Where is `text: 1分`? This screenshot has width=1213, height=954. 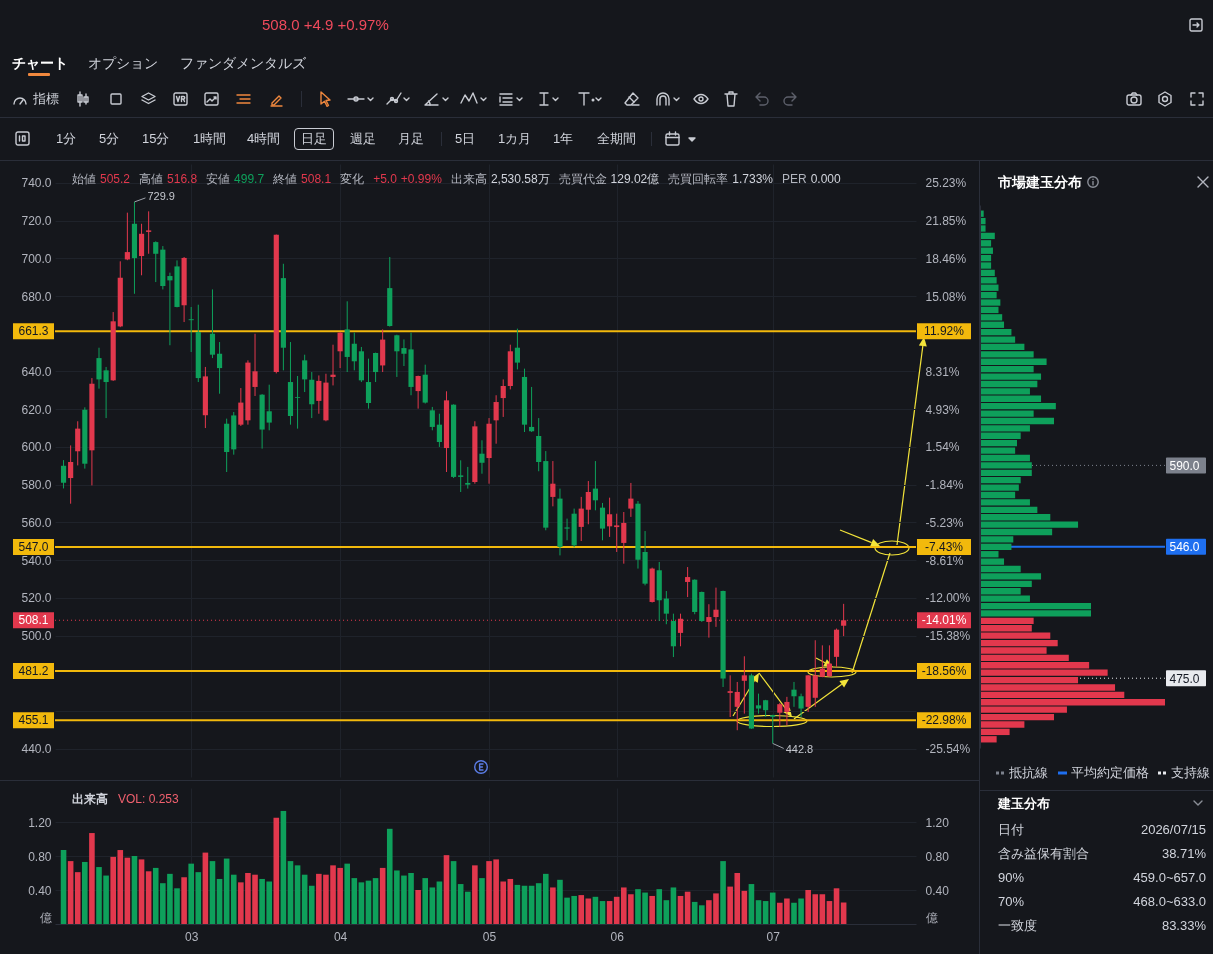
text: 1分 is located at coordinates (66, 139).